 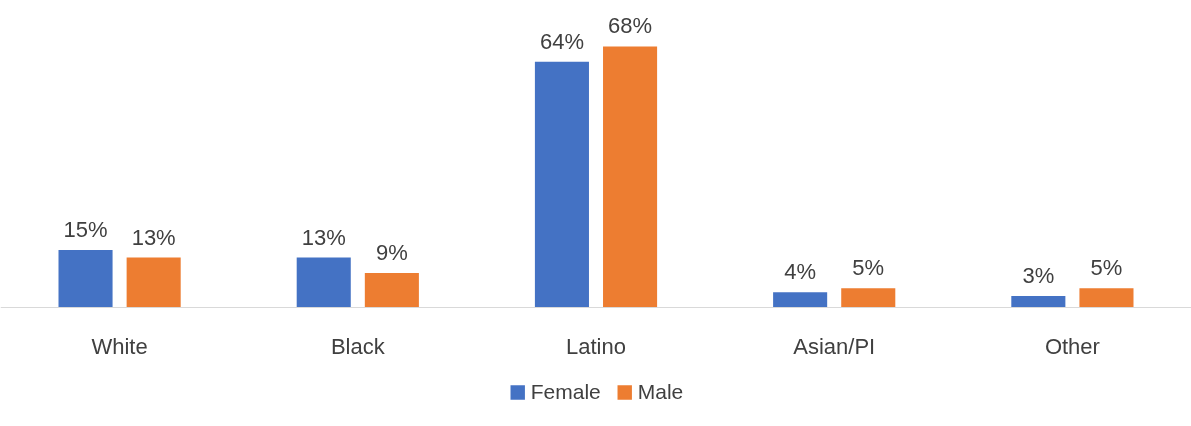 I want to click on x-tick-label: White, so click(x=119, y=346).